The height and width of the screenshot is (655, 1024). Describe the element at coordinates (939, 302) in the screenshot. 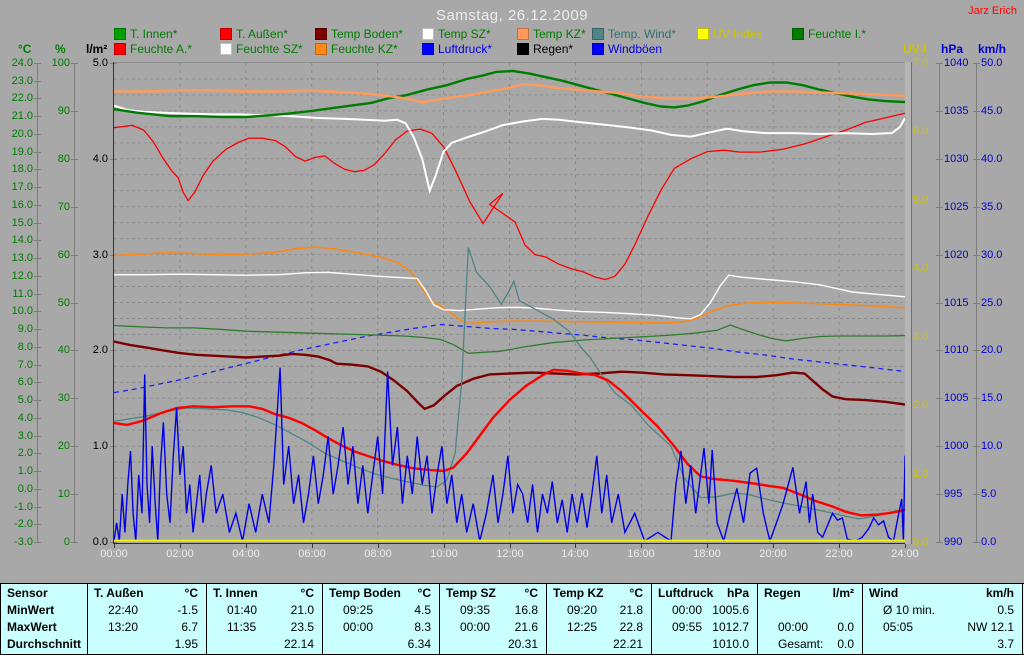

I see `axis-hpa-line` at that location.